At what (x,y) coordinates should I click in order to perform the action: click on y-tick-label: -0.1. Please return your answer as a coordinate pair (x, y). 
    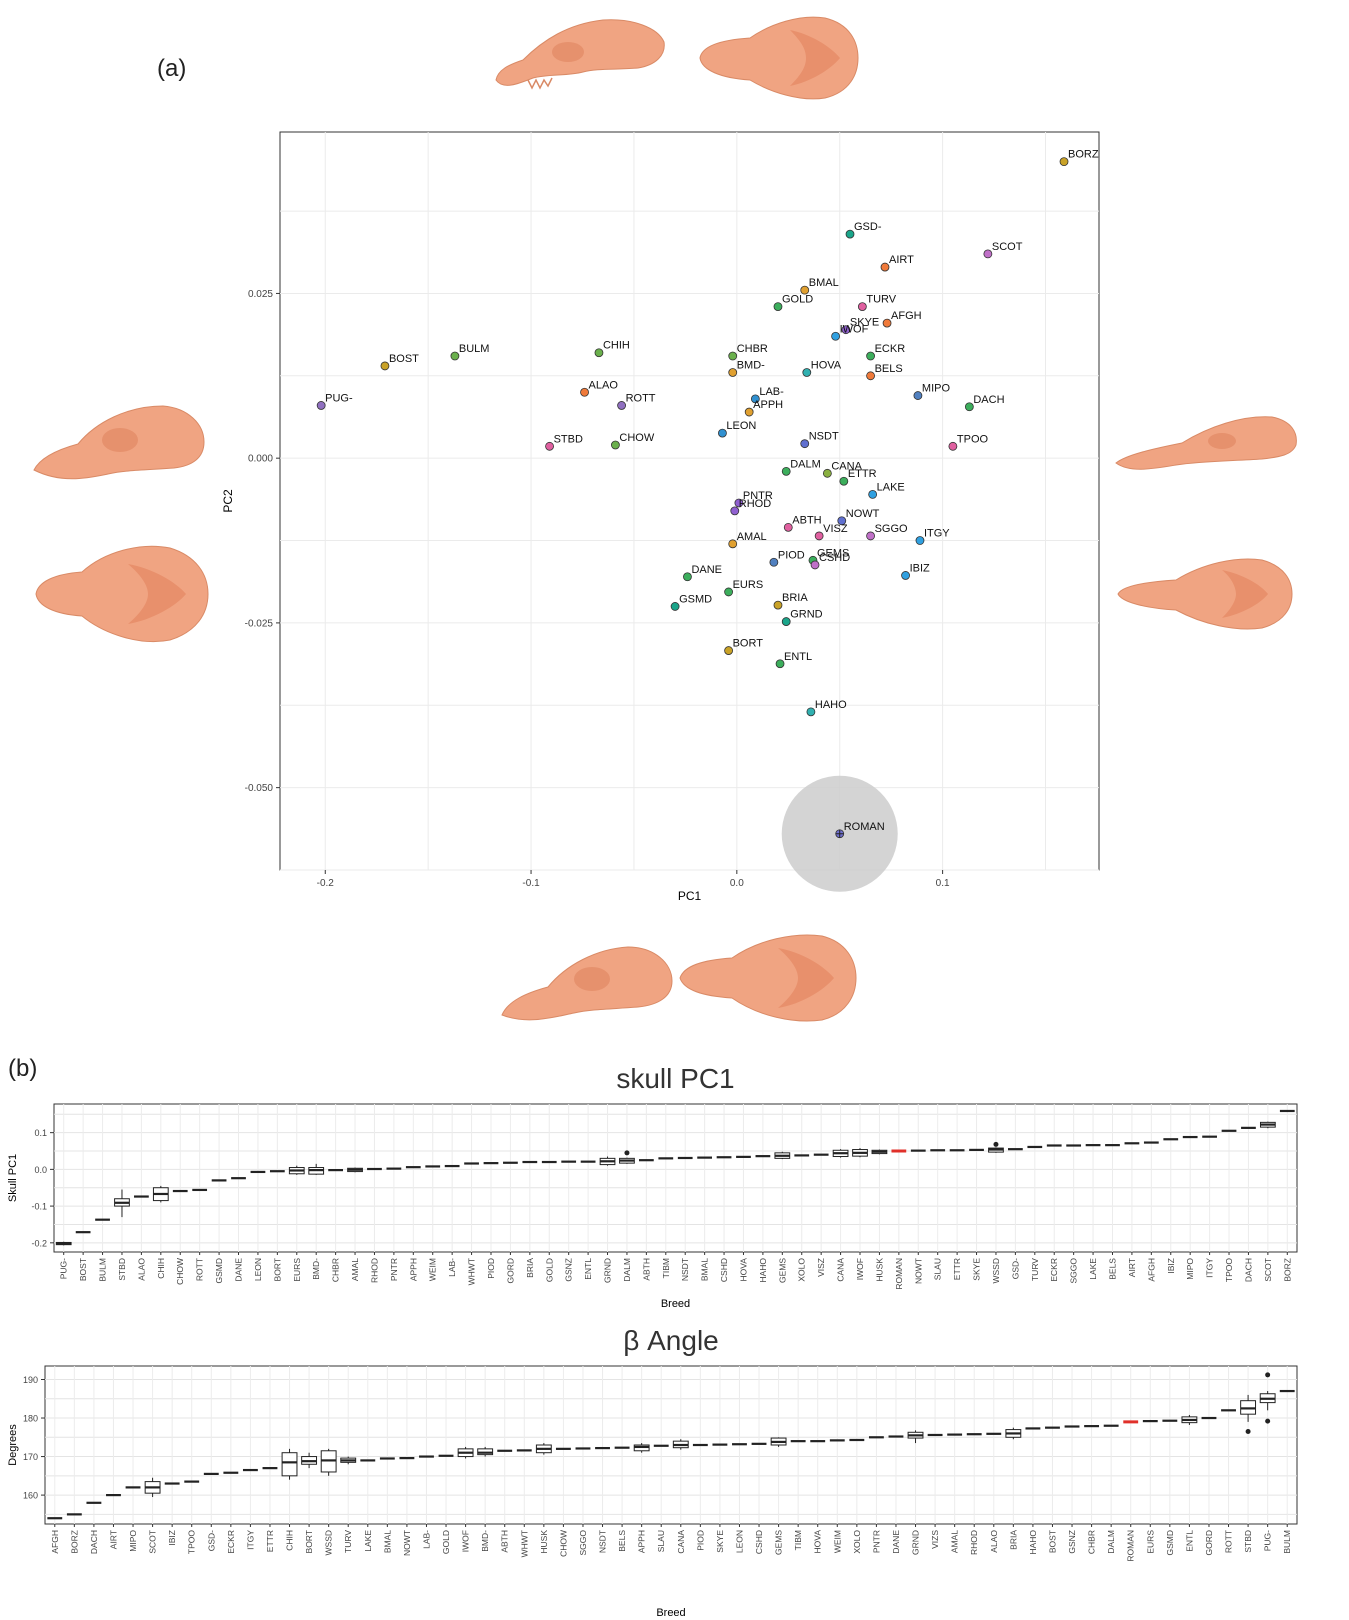
    Looking at the image, I should click on (39, 1207).